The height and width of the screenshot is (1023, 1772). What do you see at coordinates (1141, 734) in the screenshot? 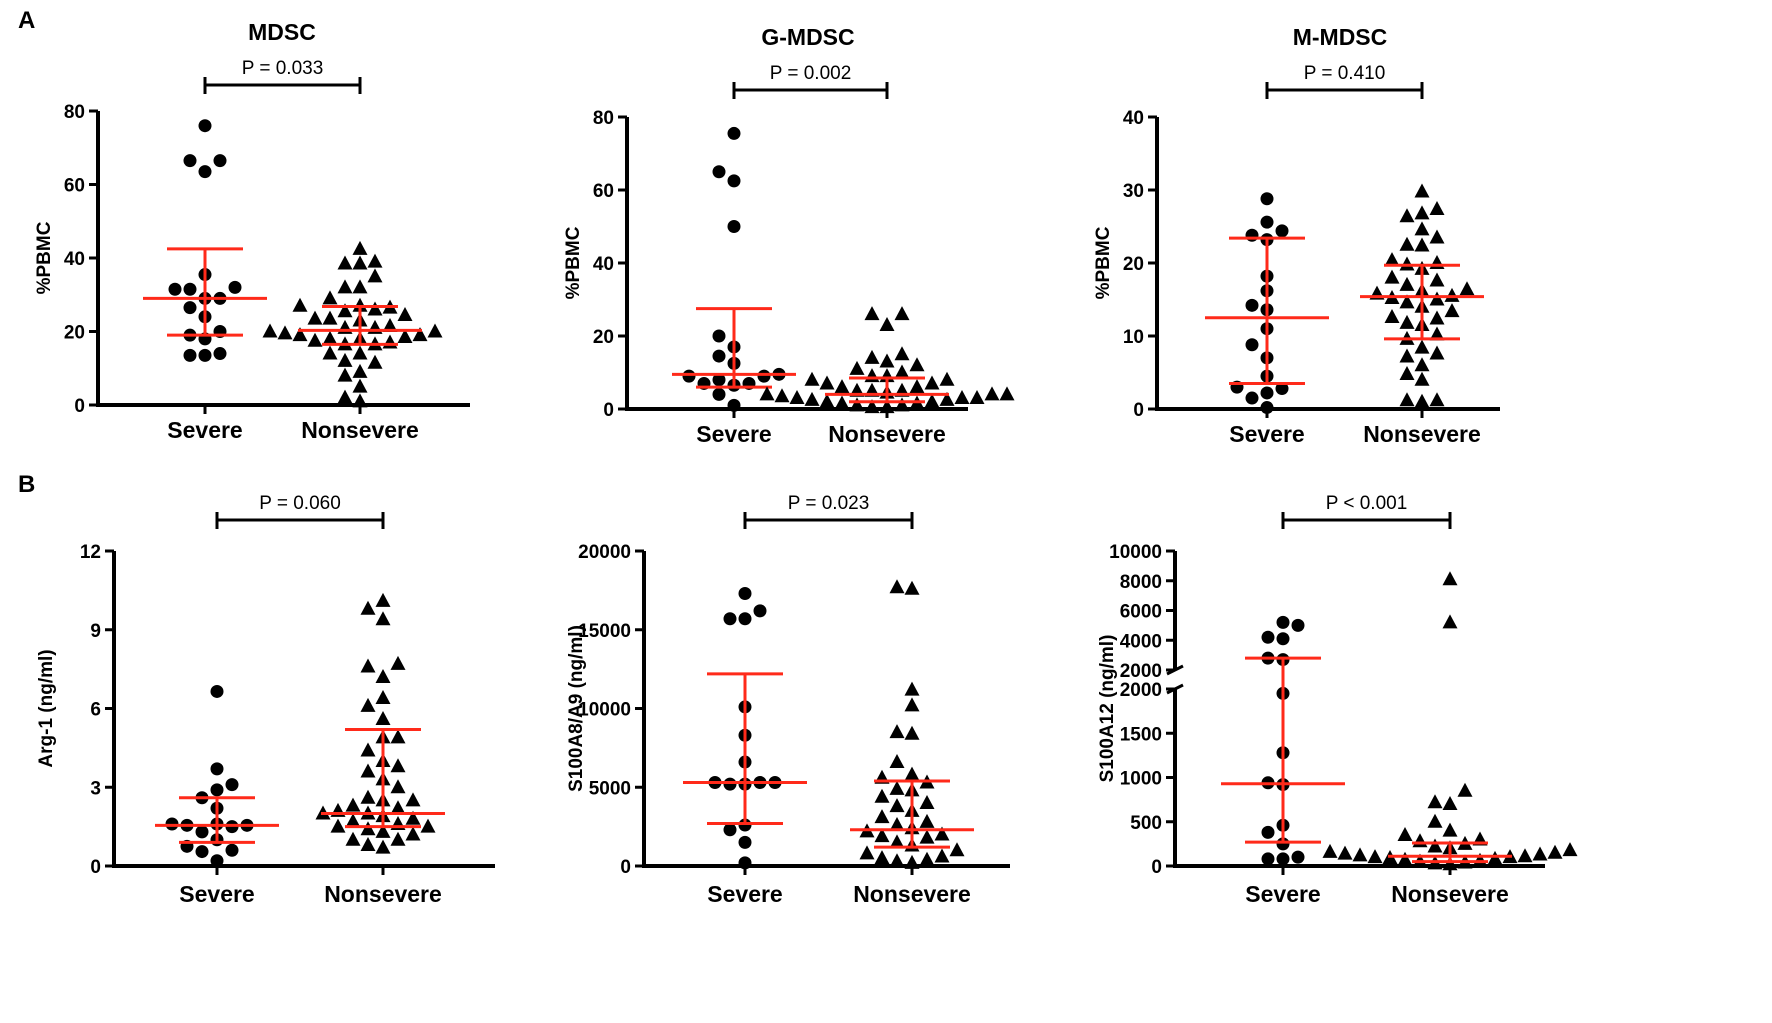
I see `y-tick-label: 1500` at bounding box center [1141, 734].